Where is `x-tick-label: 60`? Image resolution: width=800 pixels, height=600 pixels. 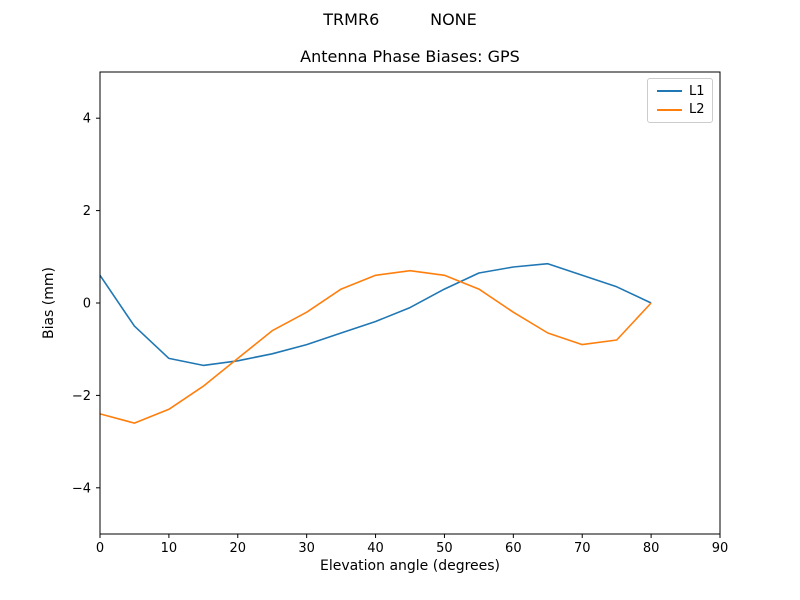 x-tick-label: 60 is located at coordinates (513, 548).